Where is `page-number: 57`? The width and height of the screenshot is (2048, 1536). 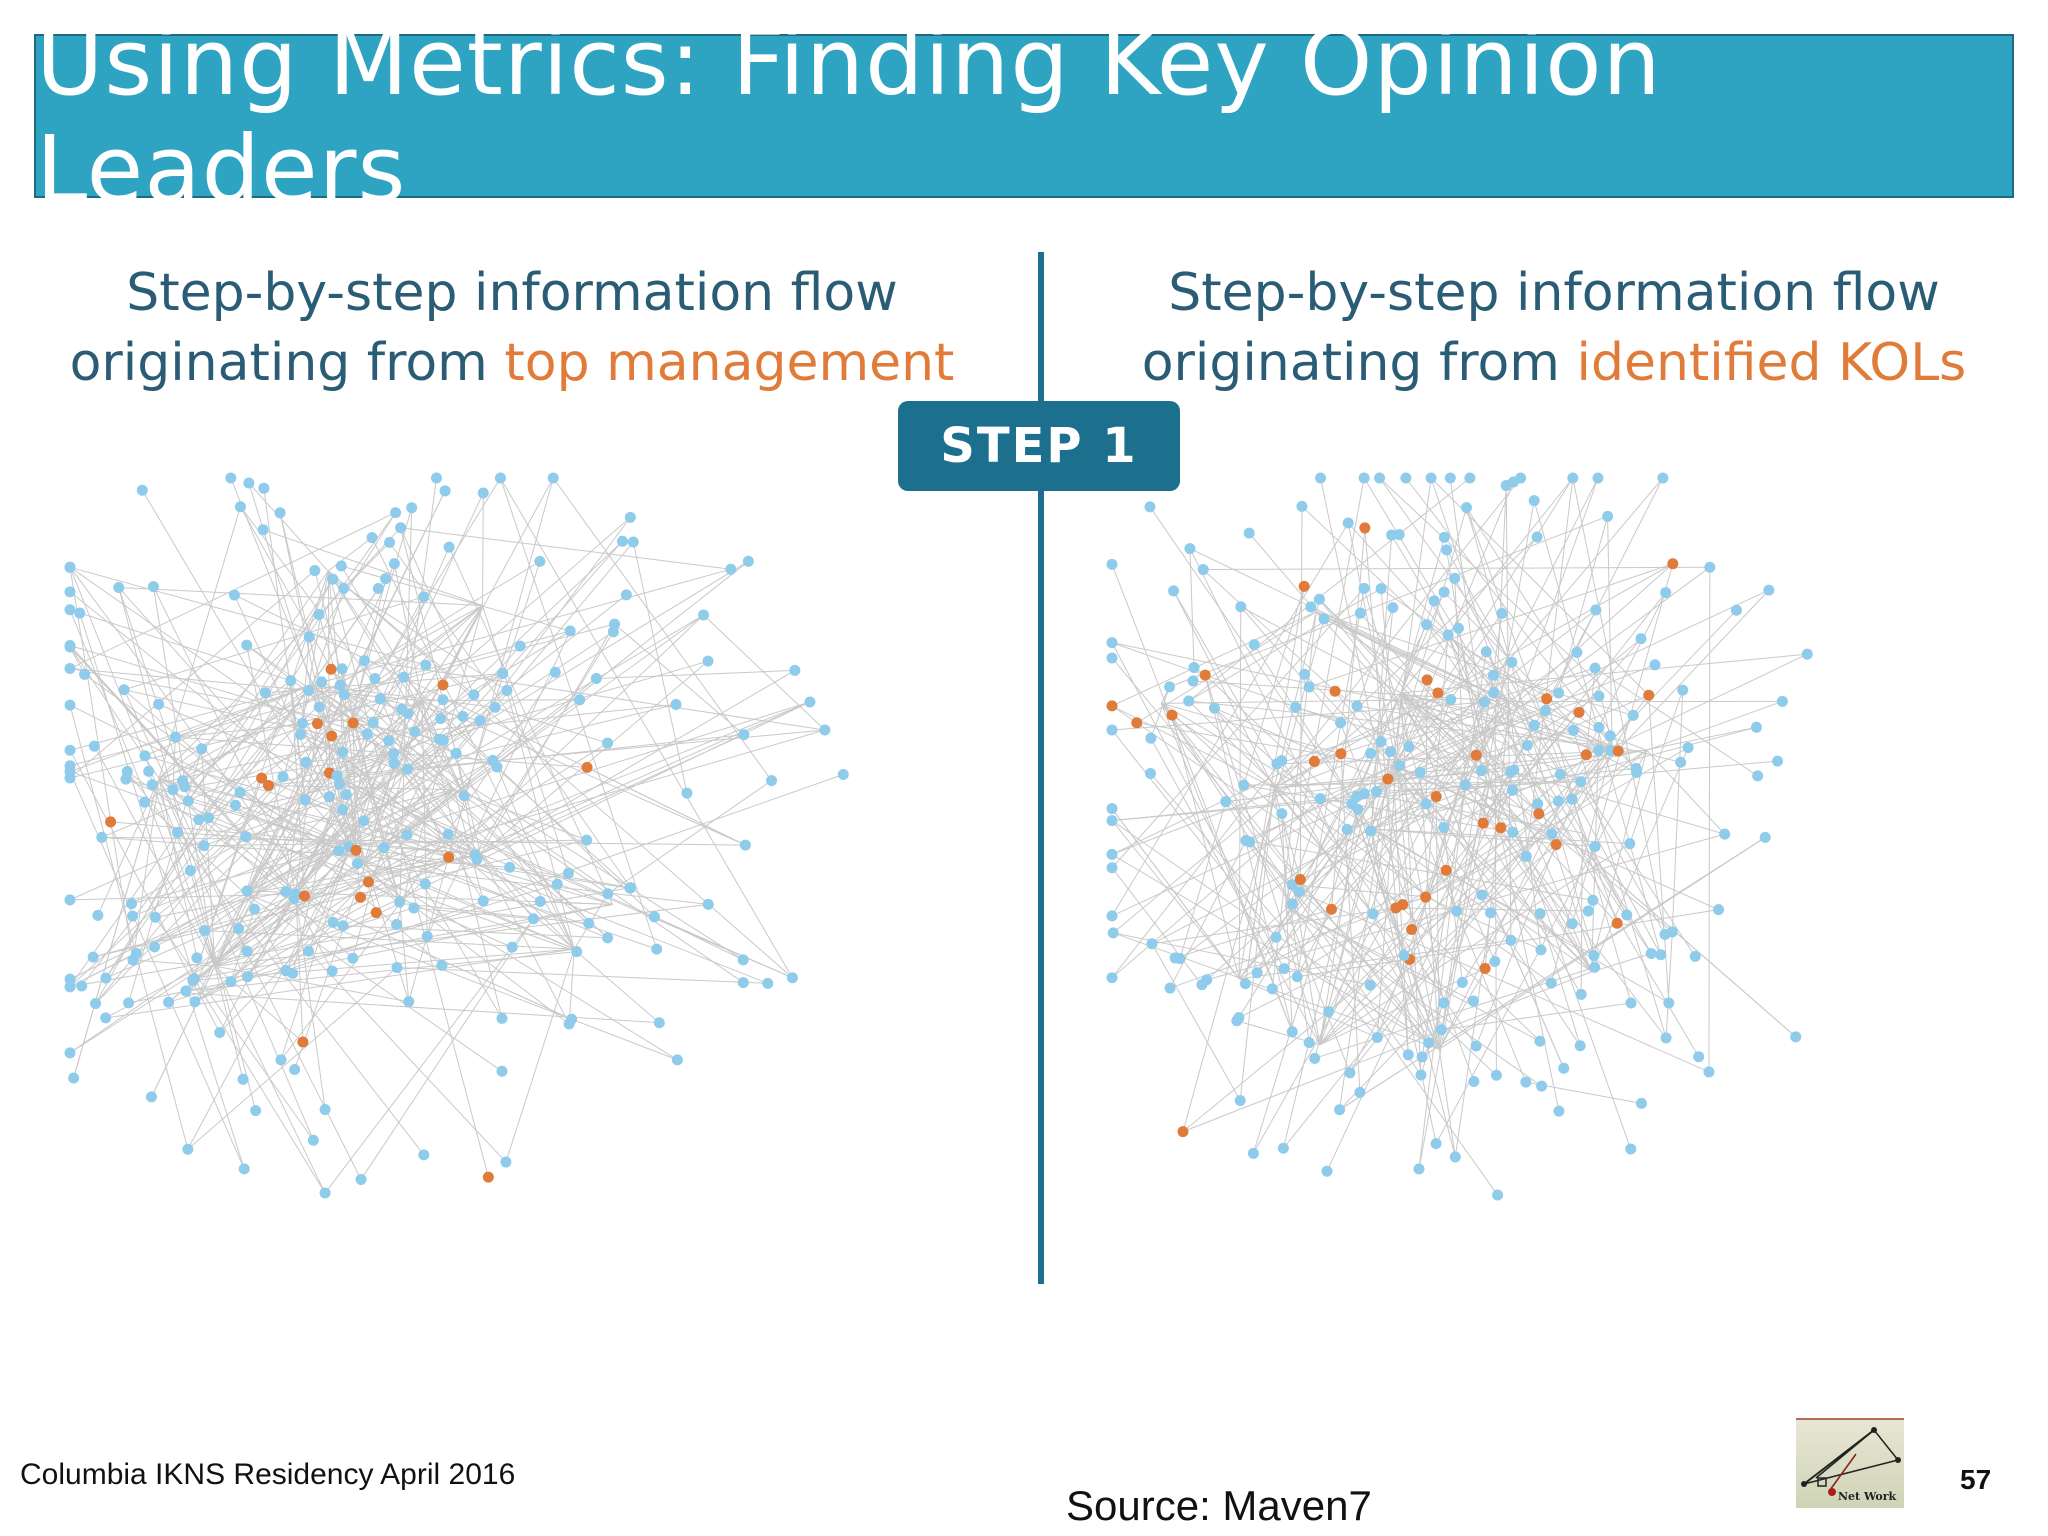
page-number: 57 is located at coordinates (1976, 1479).